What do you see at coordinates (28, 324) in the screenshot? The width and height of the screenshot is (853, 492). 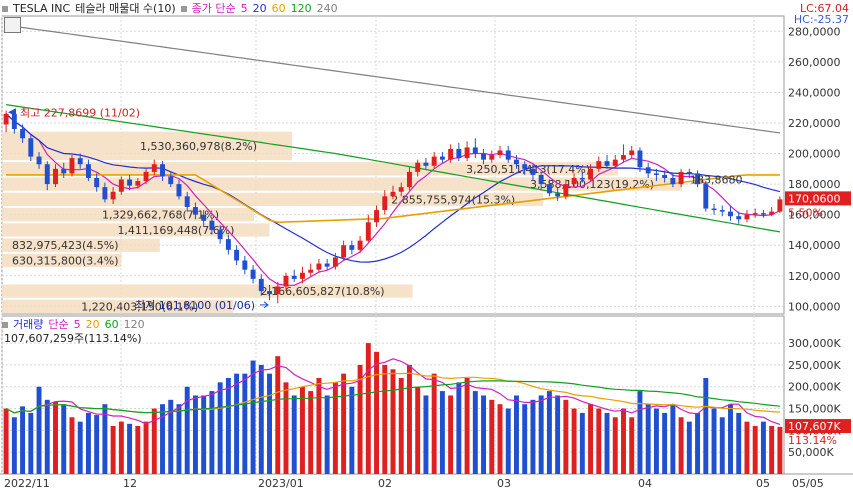 I see `volume-title: 거래량` at bounding box center [28, 324].